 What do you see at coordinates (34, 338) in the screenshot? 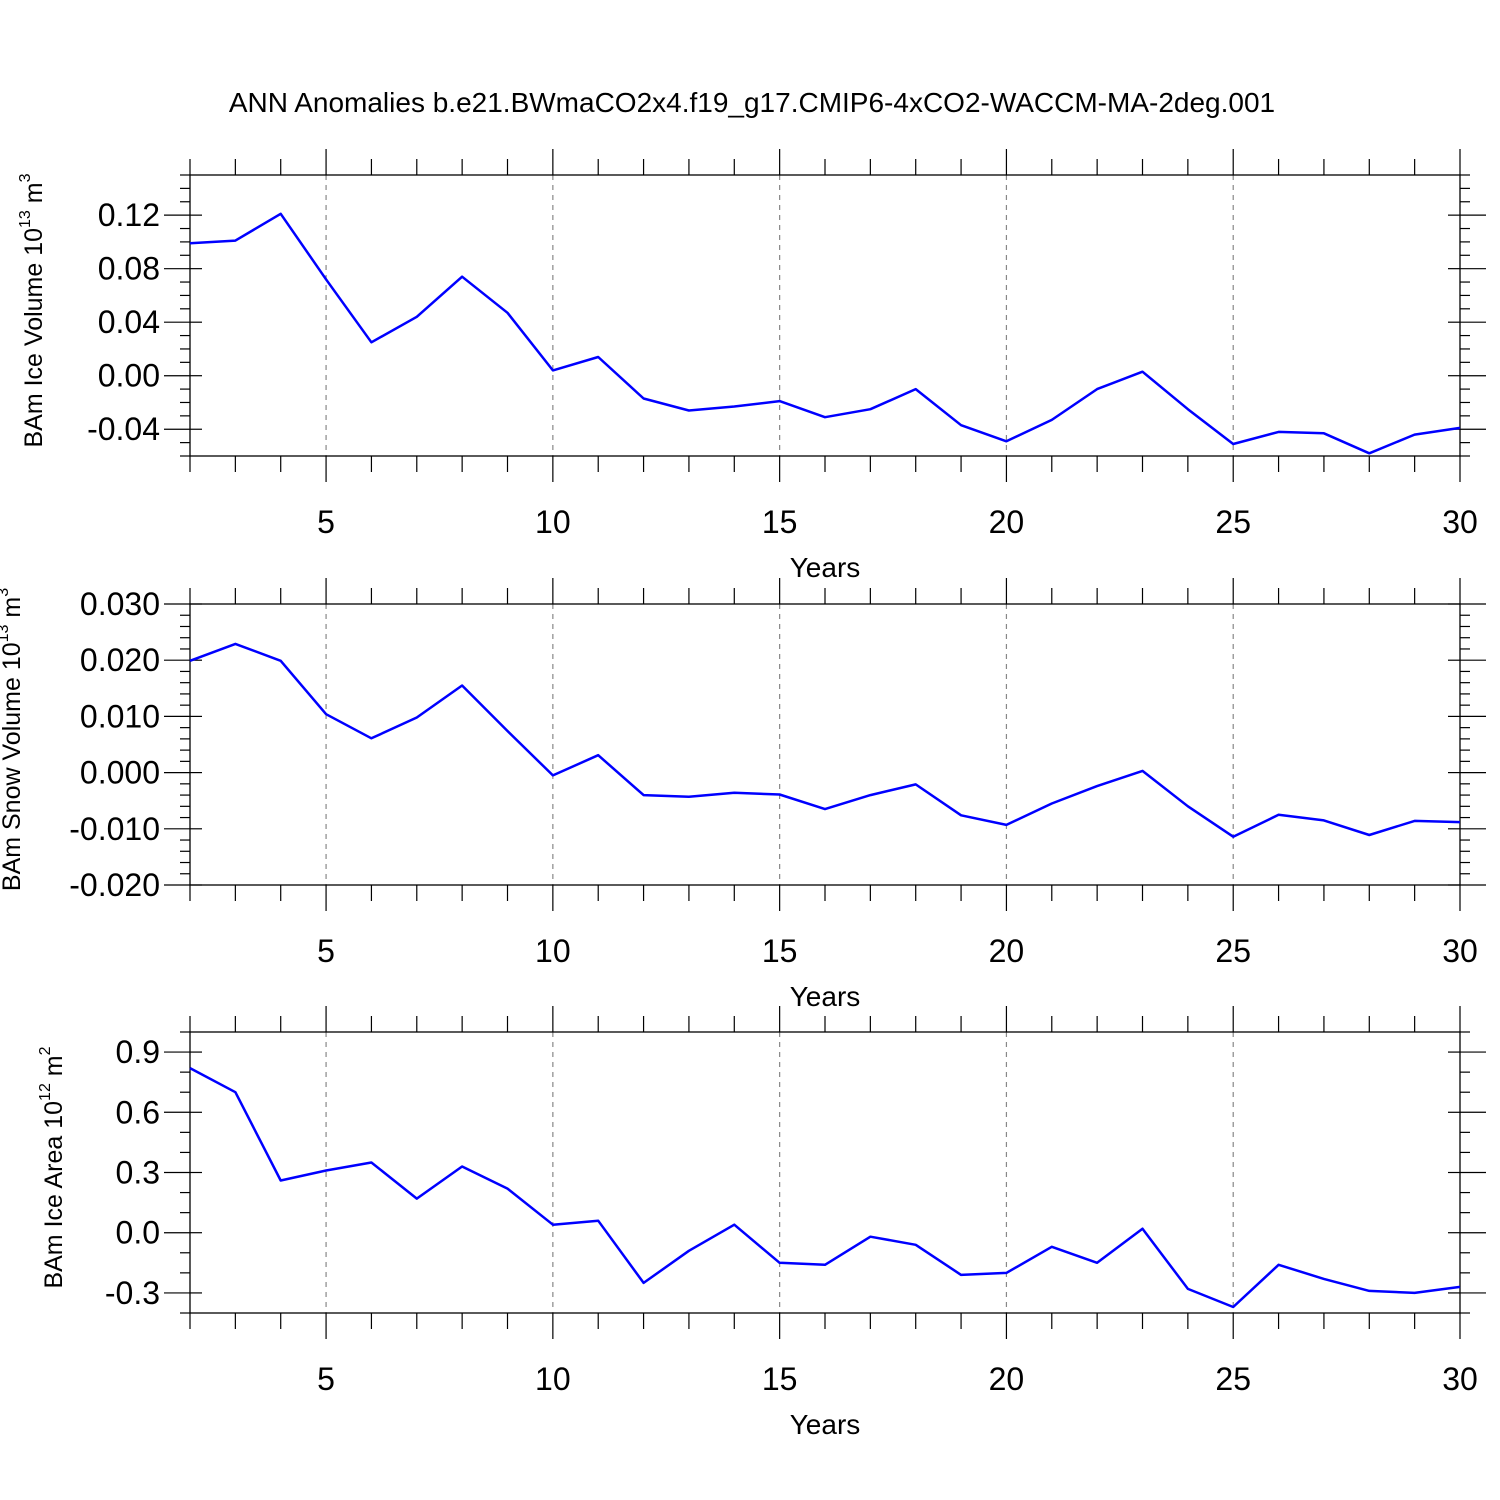
I see `y-label-main: BAm Ice Volume 10` at bounding box center [34, 338].